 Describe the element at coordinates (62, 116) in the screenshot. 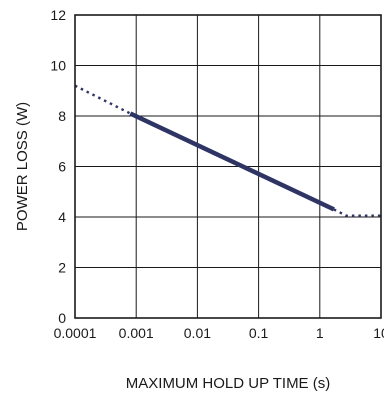

I see `y-tick-label: 8` at that location.